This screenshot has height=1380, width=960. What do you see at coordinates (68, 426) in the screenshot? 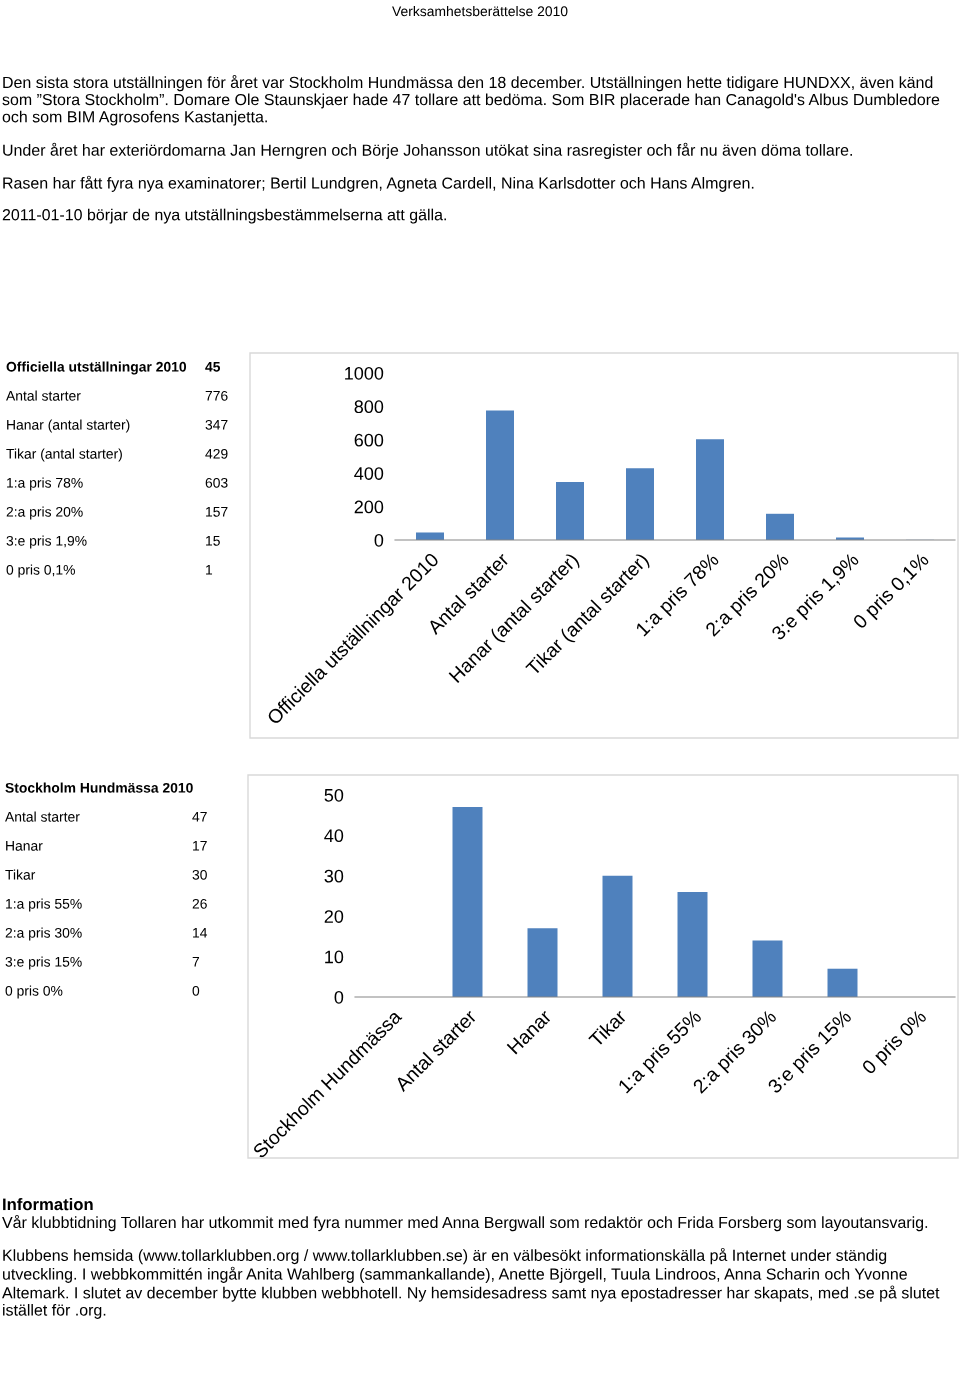
I see `category-label: Hanar (antal starter)` at bounding box center [68, 426].